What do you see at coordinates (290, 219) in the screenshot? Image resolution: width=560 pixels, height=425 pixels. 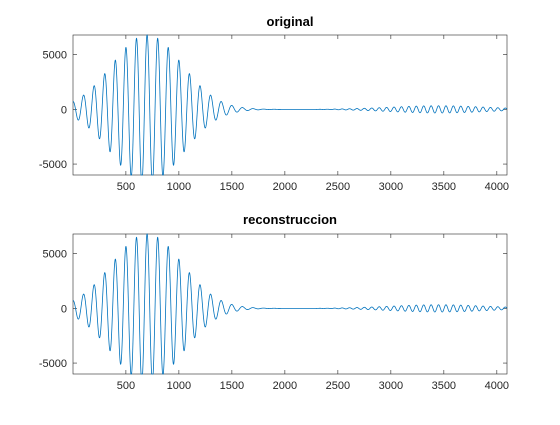 I see `subplot-title-reconstruccion: reconstruccion` at bounding box center [290, 219].